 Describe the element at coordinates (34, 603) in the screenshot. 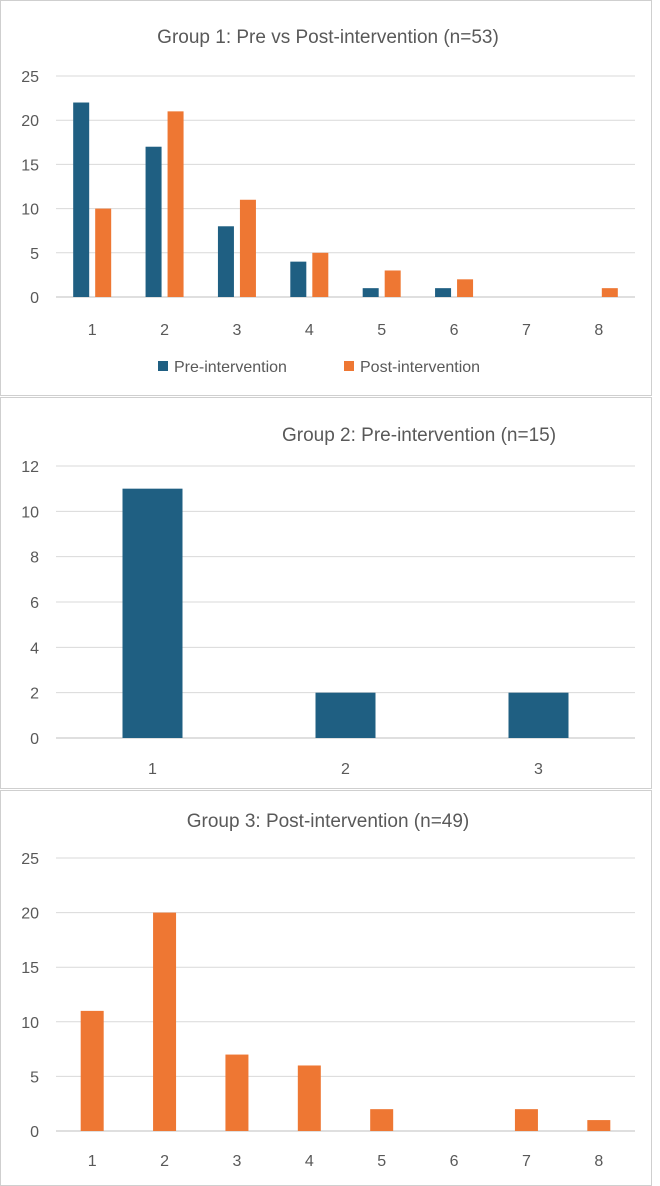

I see `y-tick-label: 6` at that location.